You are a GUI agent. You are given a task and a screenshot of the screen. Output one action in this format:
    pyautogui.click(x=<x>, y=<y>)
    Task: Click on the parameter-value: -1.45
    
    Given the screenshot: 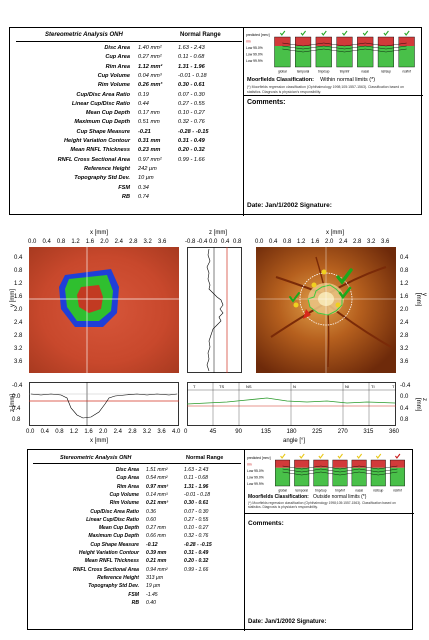 What is the action you would take?
    pyautogui.click(x=152, y=594)
    